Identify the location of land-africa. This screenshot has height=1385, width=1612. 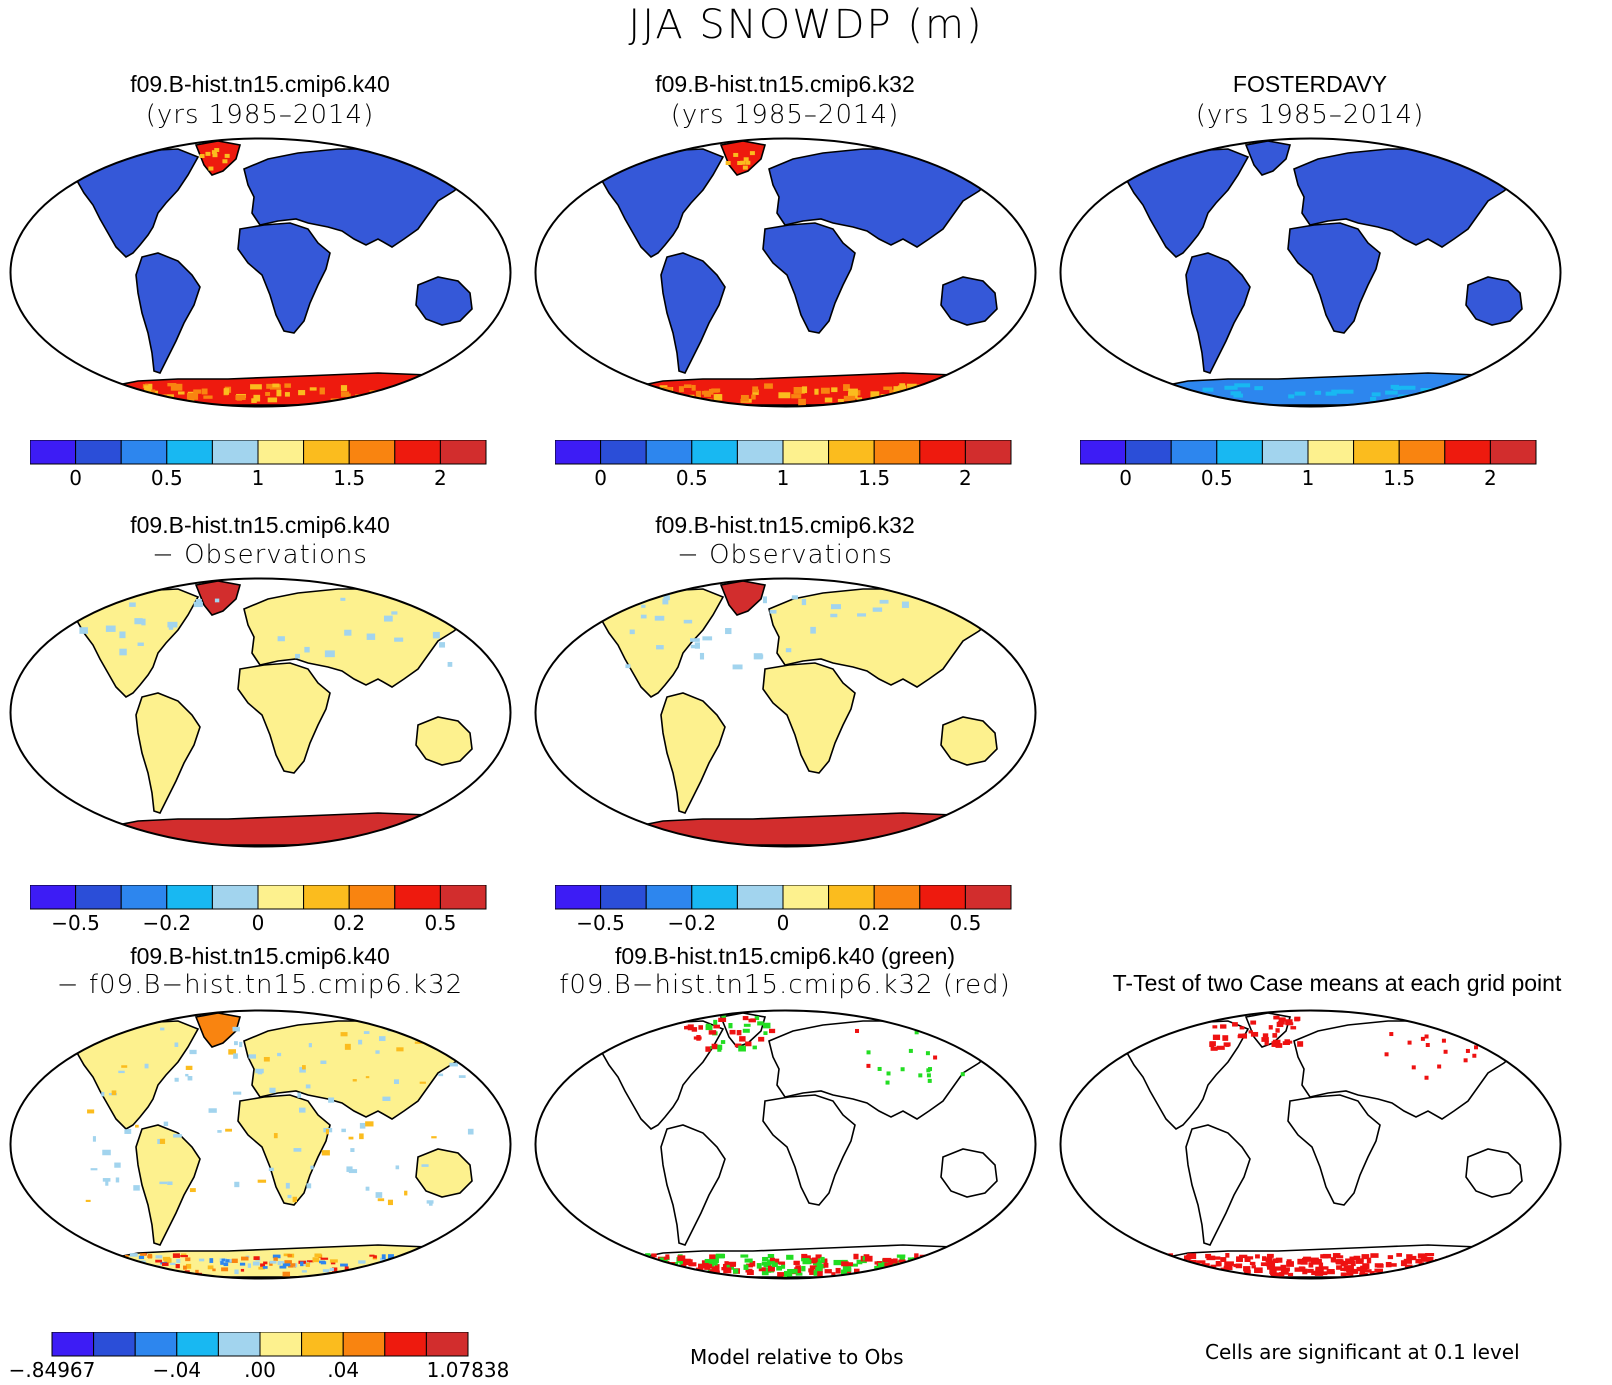
(1334, 1150).